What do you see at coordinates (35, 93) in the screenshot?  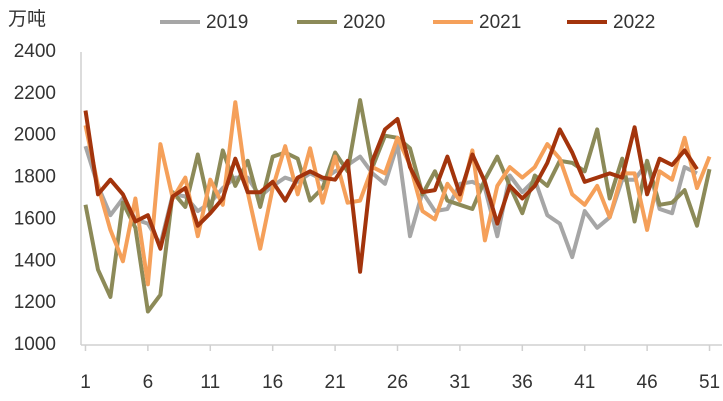 I see `y-tick-label: 2200` at bounding box center [35, 93].